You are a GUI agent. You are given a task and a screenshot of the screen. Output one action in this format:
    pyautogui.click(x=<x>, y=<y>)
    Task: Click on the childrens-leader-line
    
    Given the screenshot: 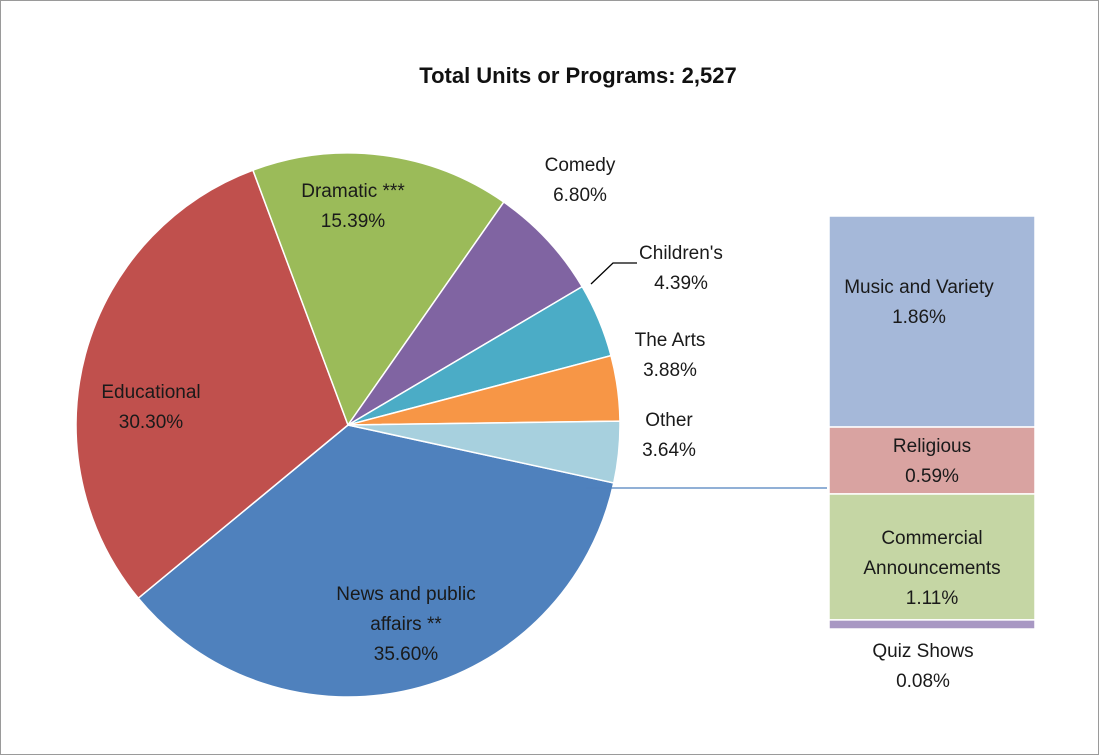 What is the action you would take?
    pyautogui.click(x=613, y=273)
    